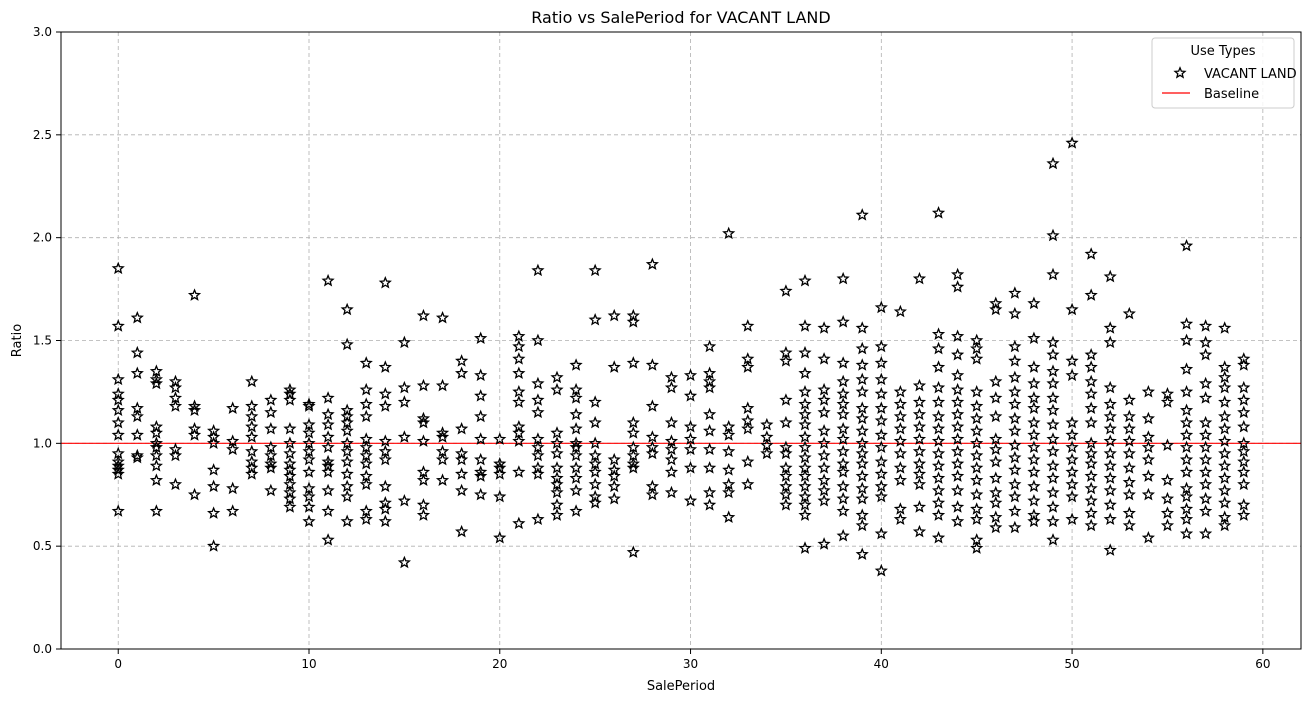  I want to click on legend-label-vacant-land: VACANT LAND, so click(1250, 74).